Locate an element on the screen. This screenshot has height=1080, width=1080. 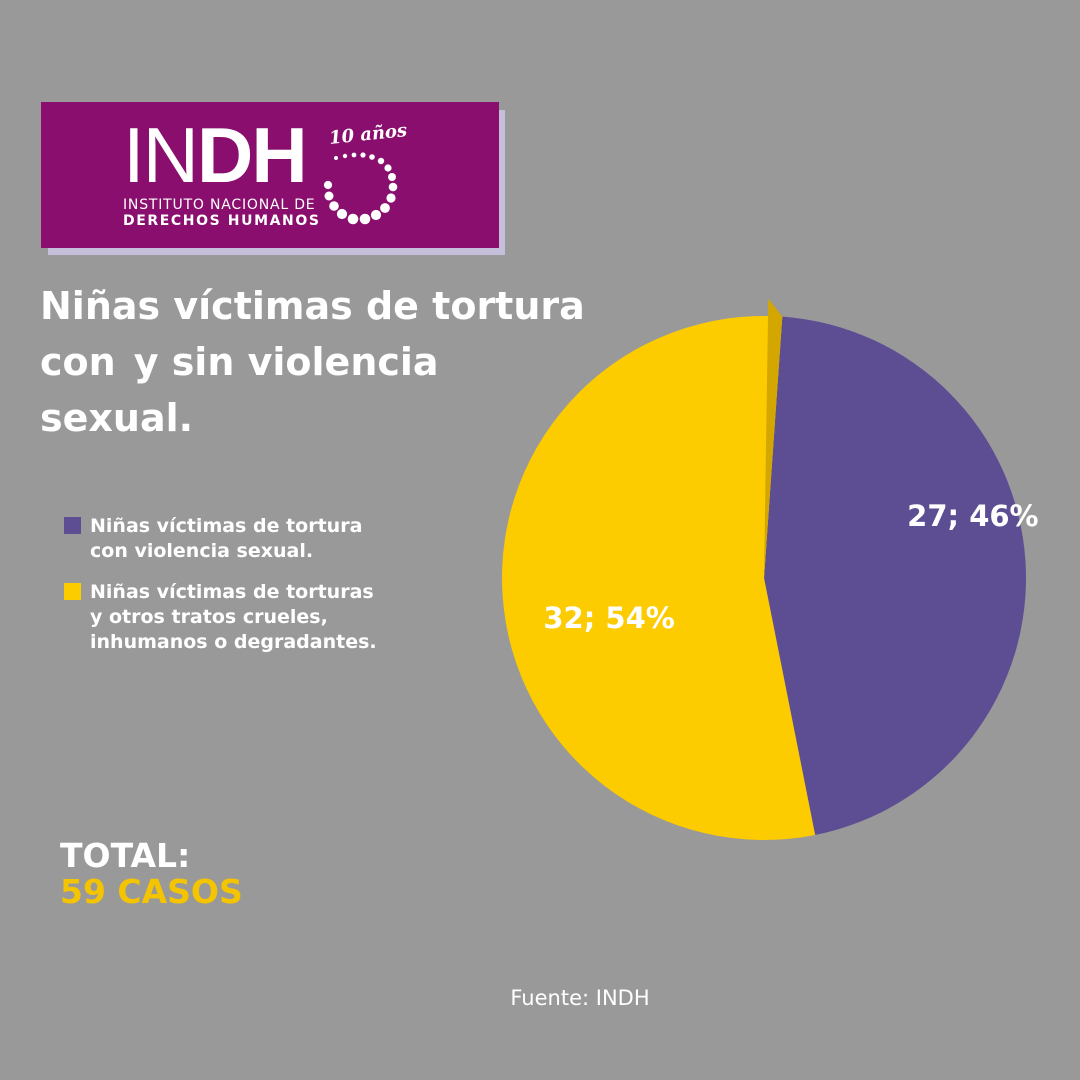
legend-swatch-yellow is located at coordinates (72, 591).